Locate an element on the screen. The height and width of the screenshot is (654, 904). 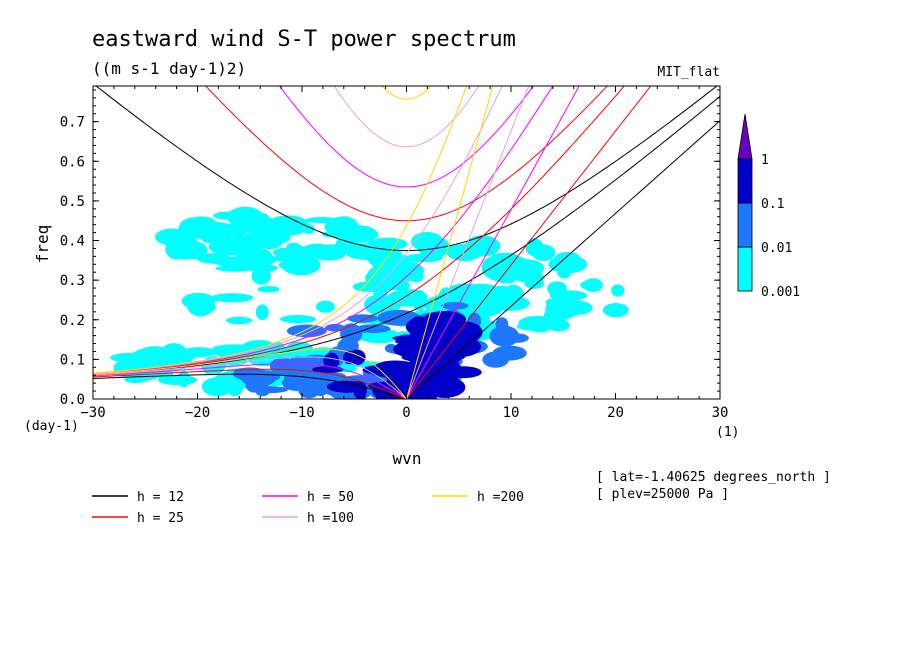
x-tick-label: −30 is located at coordinates (92, 413).